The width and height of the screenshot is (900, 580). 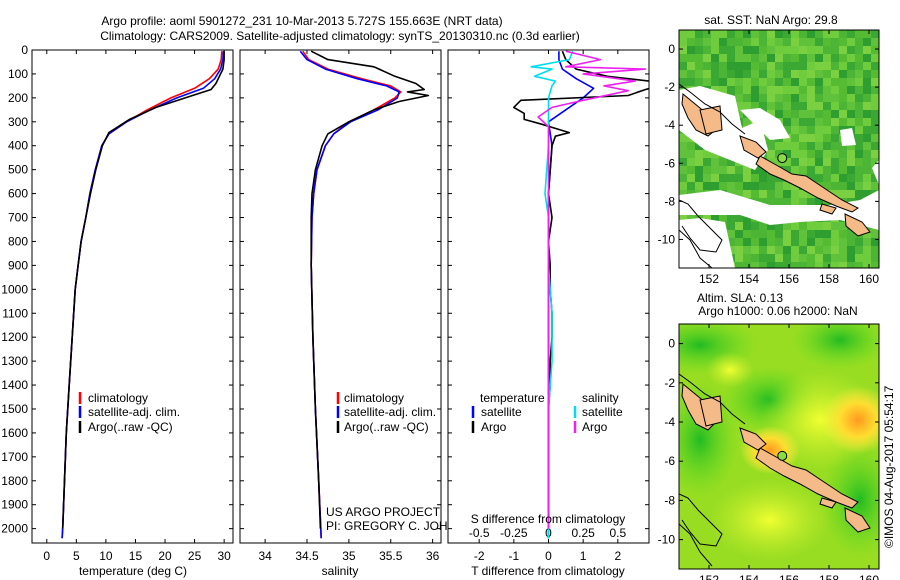 What do you see at coordinates (671, 49) in the screenshot?
I see `map-y-tick-label: 0` at bounding box center [671, 49].